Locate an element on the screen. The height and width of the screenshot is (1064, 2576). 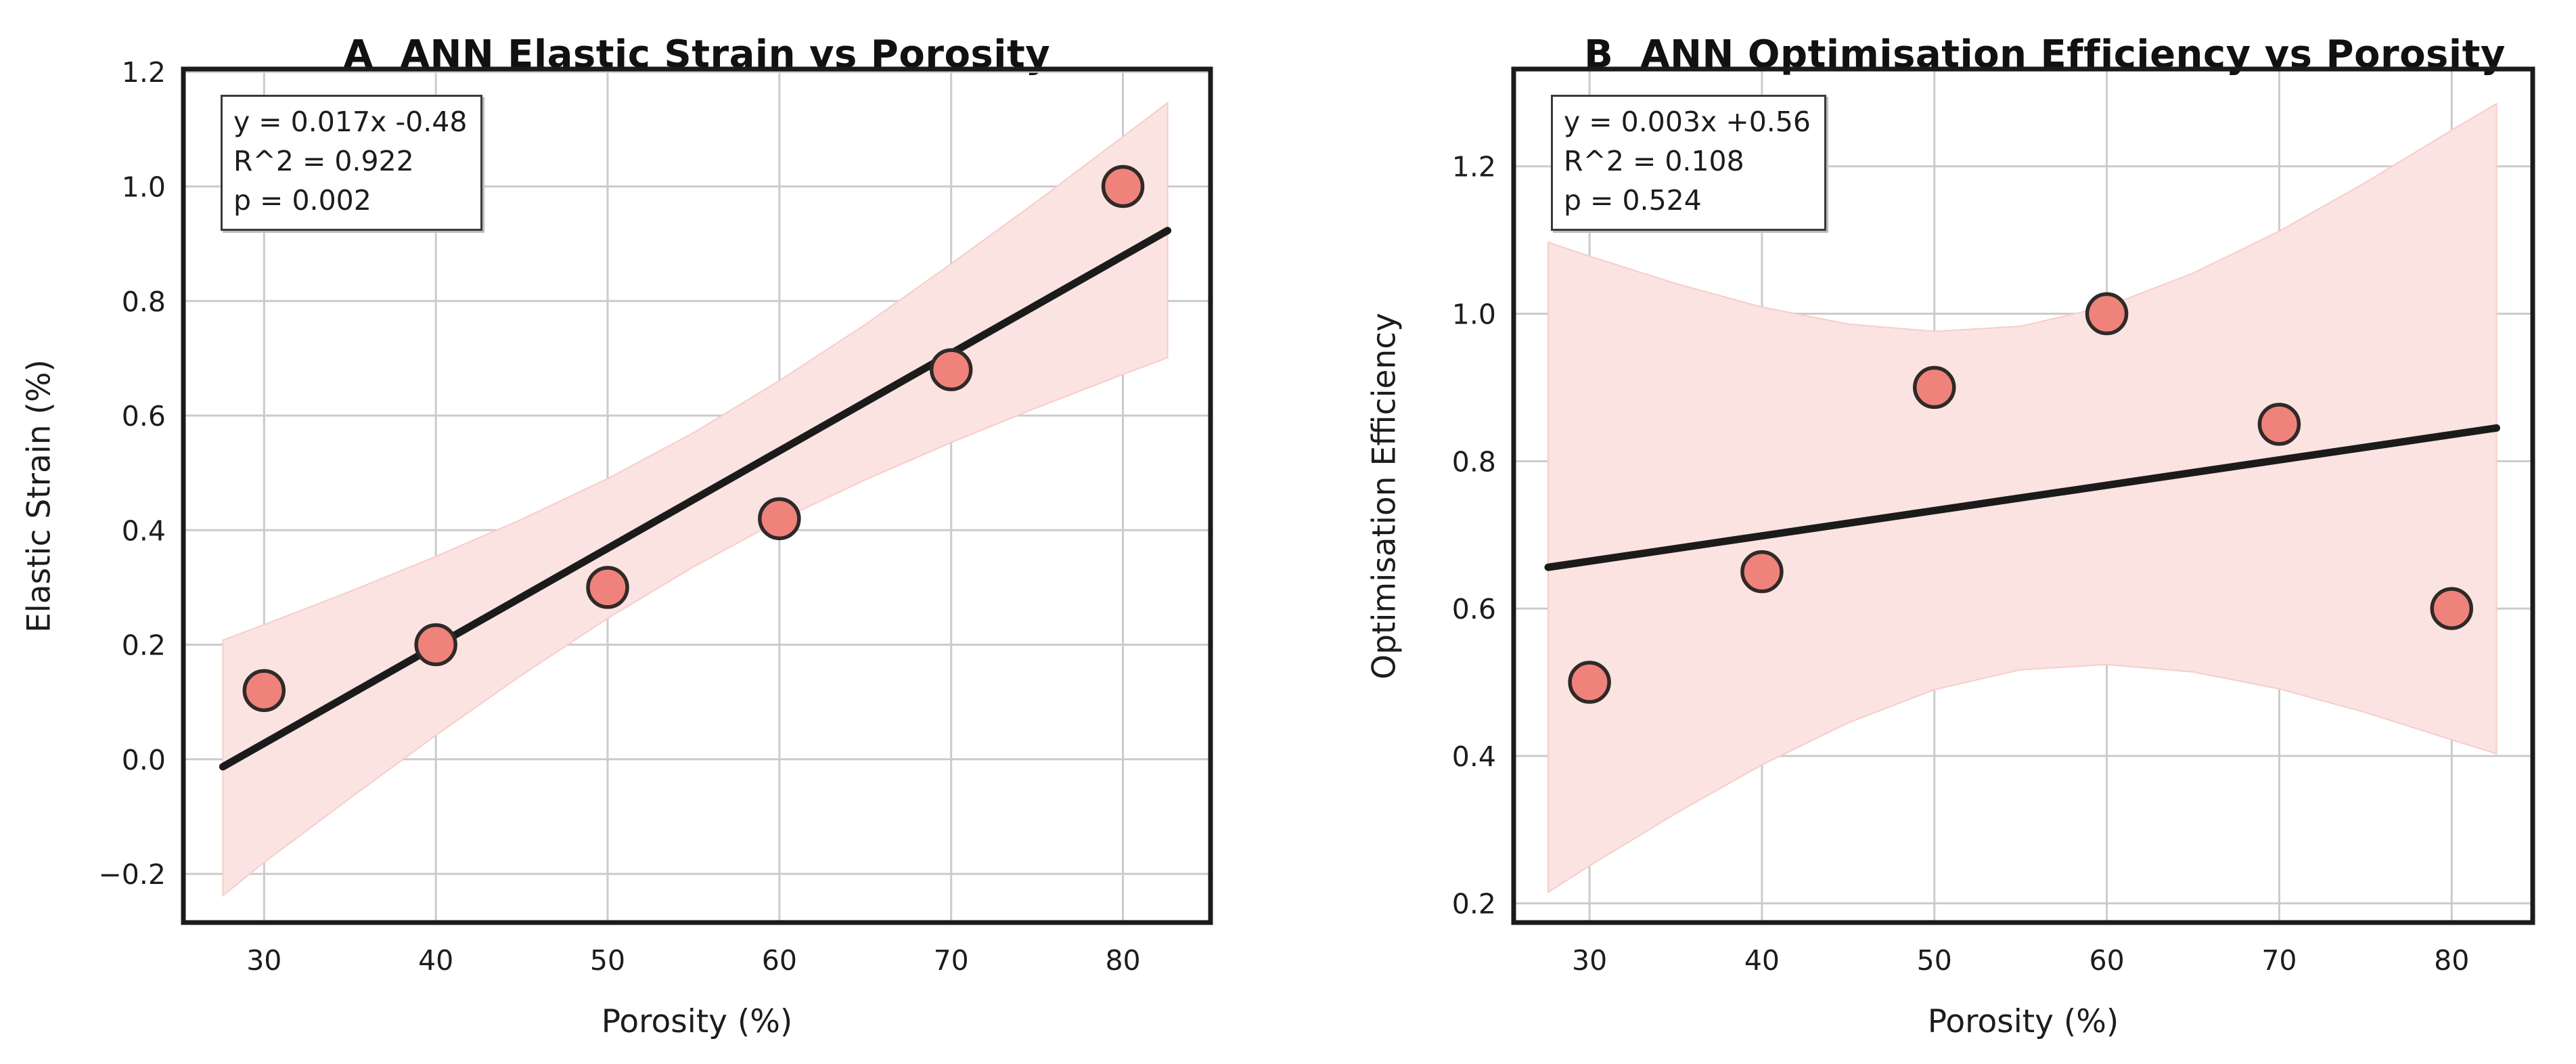
fit-r-squared: R^2 = 0.922 is located at coordinates (323, 162).